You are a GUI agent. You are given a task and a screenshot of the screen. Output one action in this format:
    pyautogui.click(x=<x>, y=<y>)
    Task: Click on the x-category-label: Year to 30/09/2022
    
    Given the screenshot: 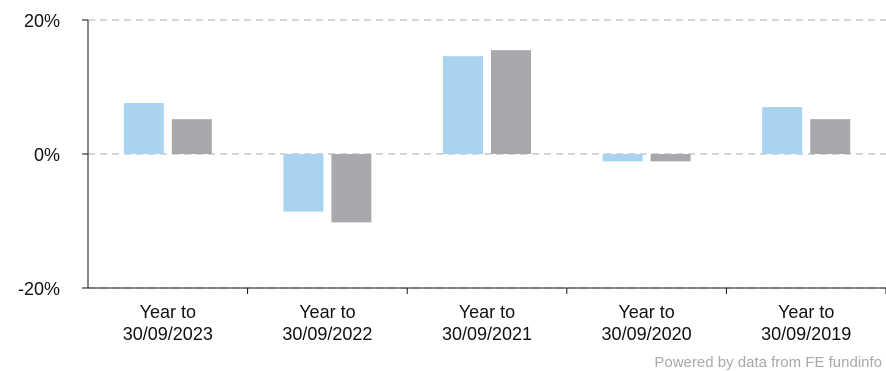 What is the action you would take?
    pyautogui.click(x=327, y=323)
    